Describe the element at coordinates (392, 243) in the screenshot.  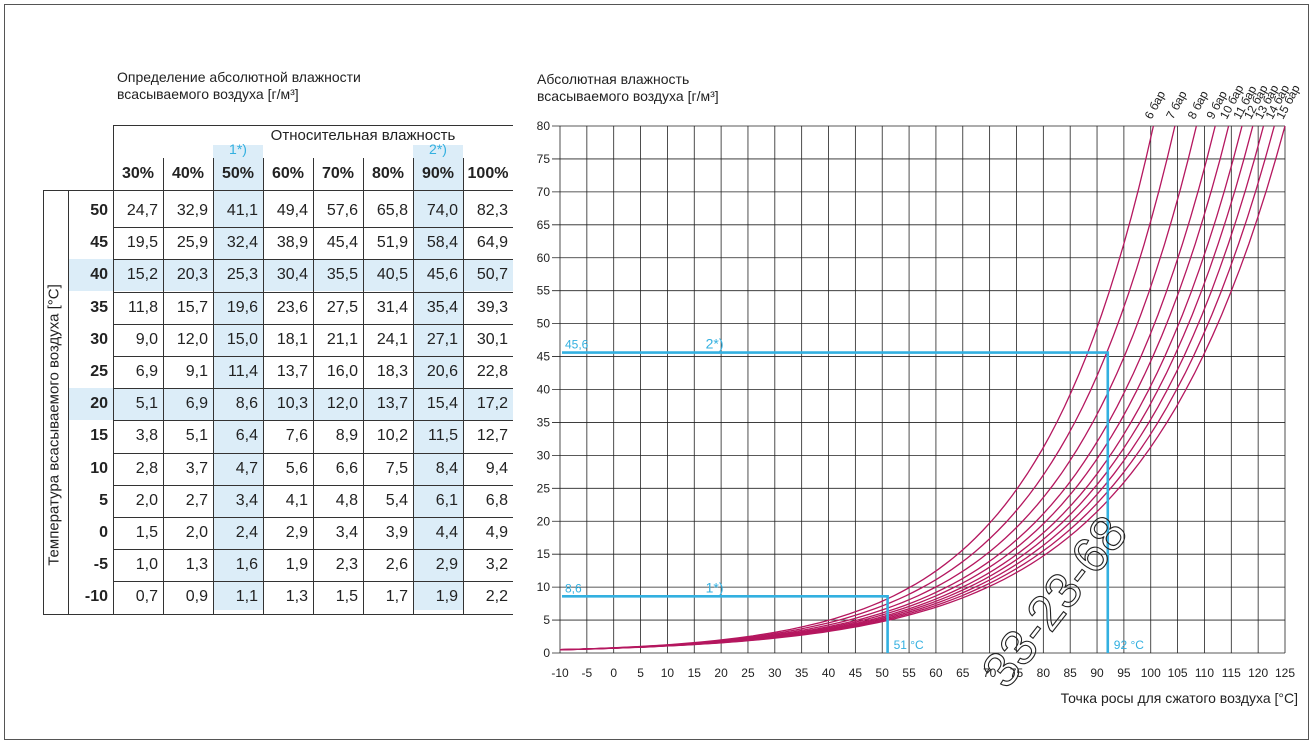
I see `table-cell: 51,9` at that location.